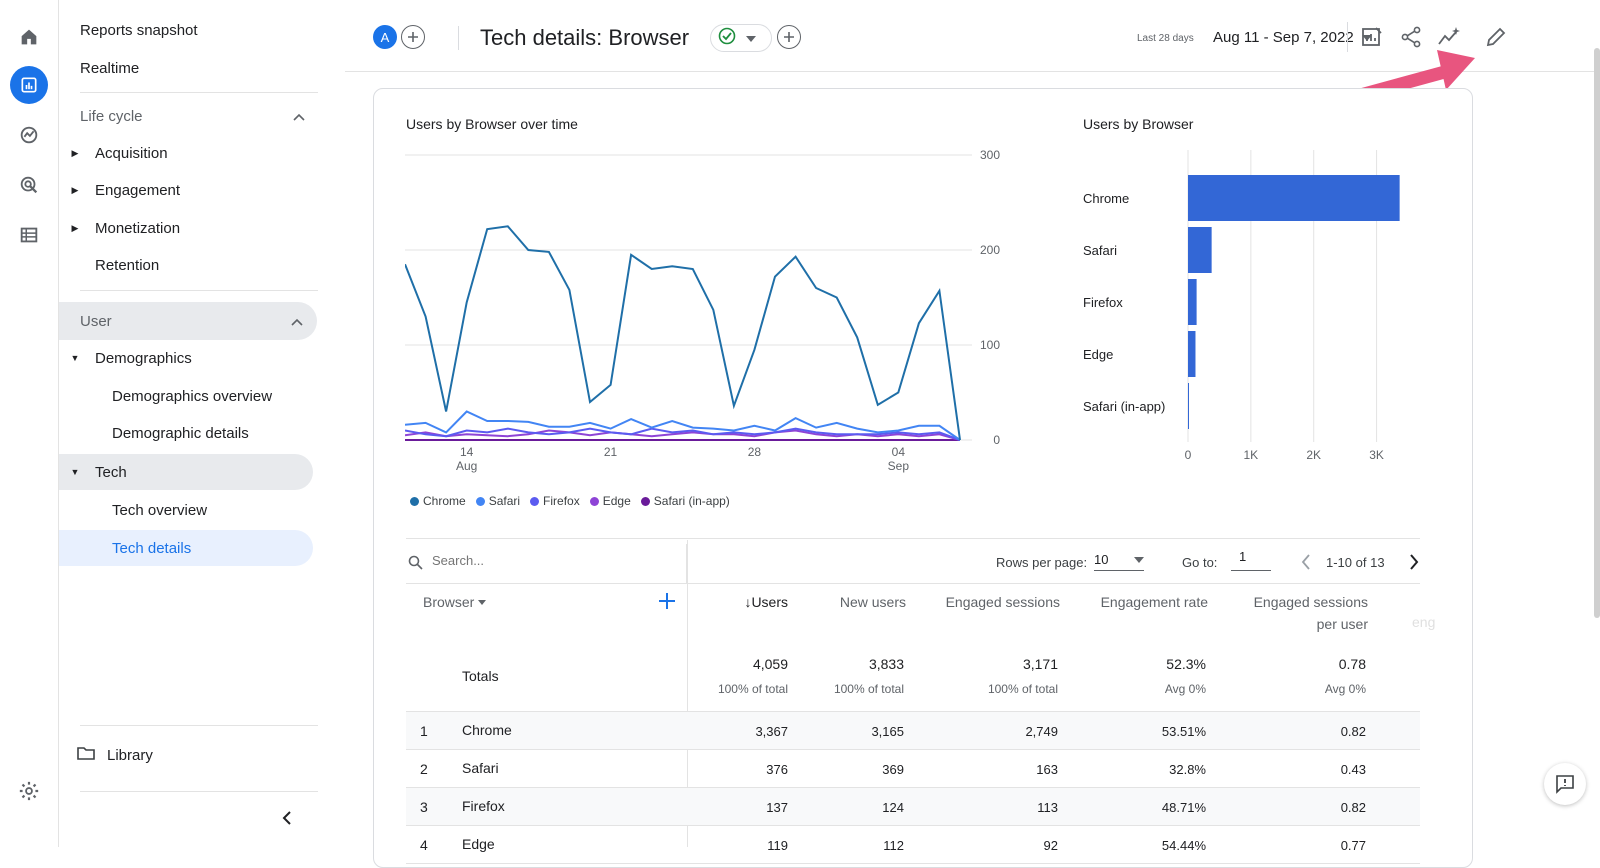 The width and height of the screenshot is (1600, 868). What do you see at coordinates (186, 472) in the screenshot?
I see `nav-tech: ▼ Tech` at bounding box center [186, 472].